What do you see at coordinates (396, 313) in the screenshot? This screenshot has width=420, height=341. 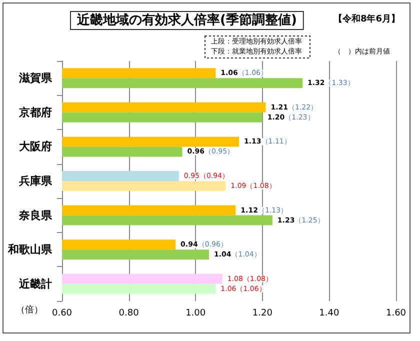 I see `x-tick-label: 1.60` at bounding box center [396, 313].